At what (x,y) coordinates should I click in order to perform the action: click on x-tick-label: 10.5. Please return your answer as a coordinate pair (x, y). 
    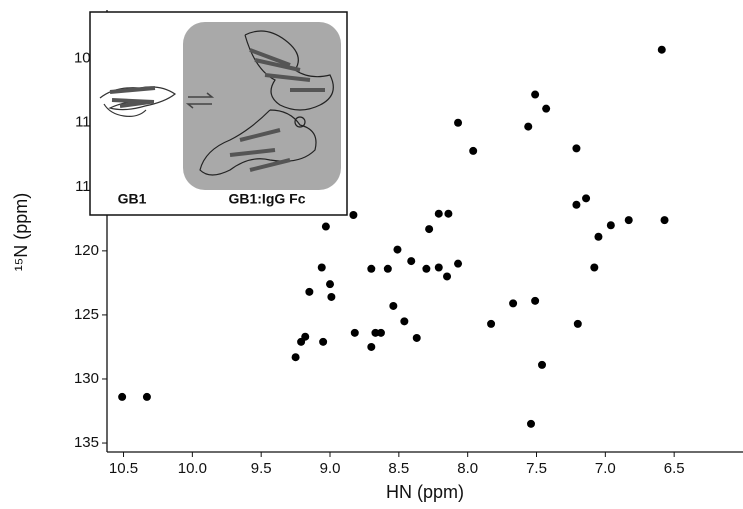
    Looking at the image, I should click on (123, 468).